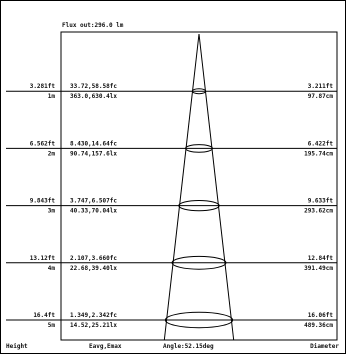 The image size is (346, 354). Describe the element at coordinates (188, 346) in the screenshot. I see `angle-label: Angle:52.15deg` at that location.